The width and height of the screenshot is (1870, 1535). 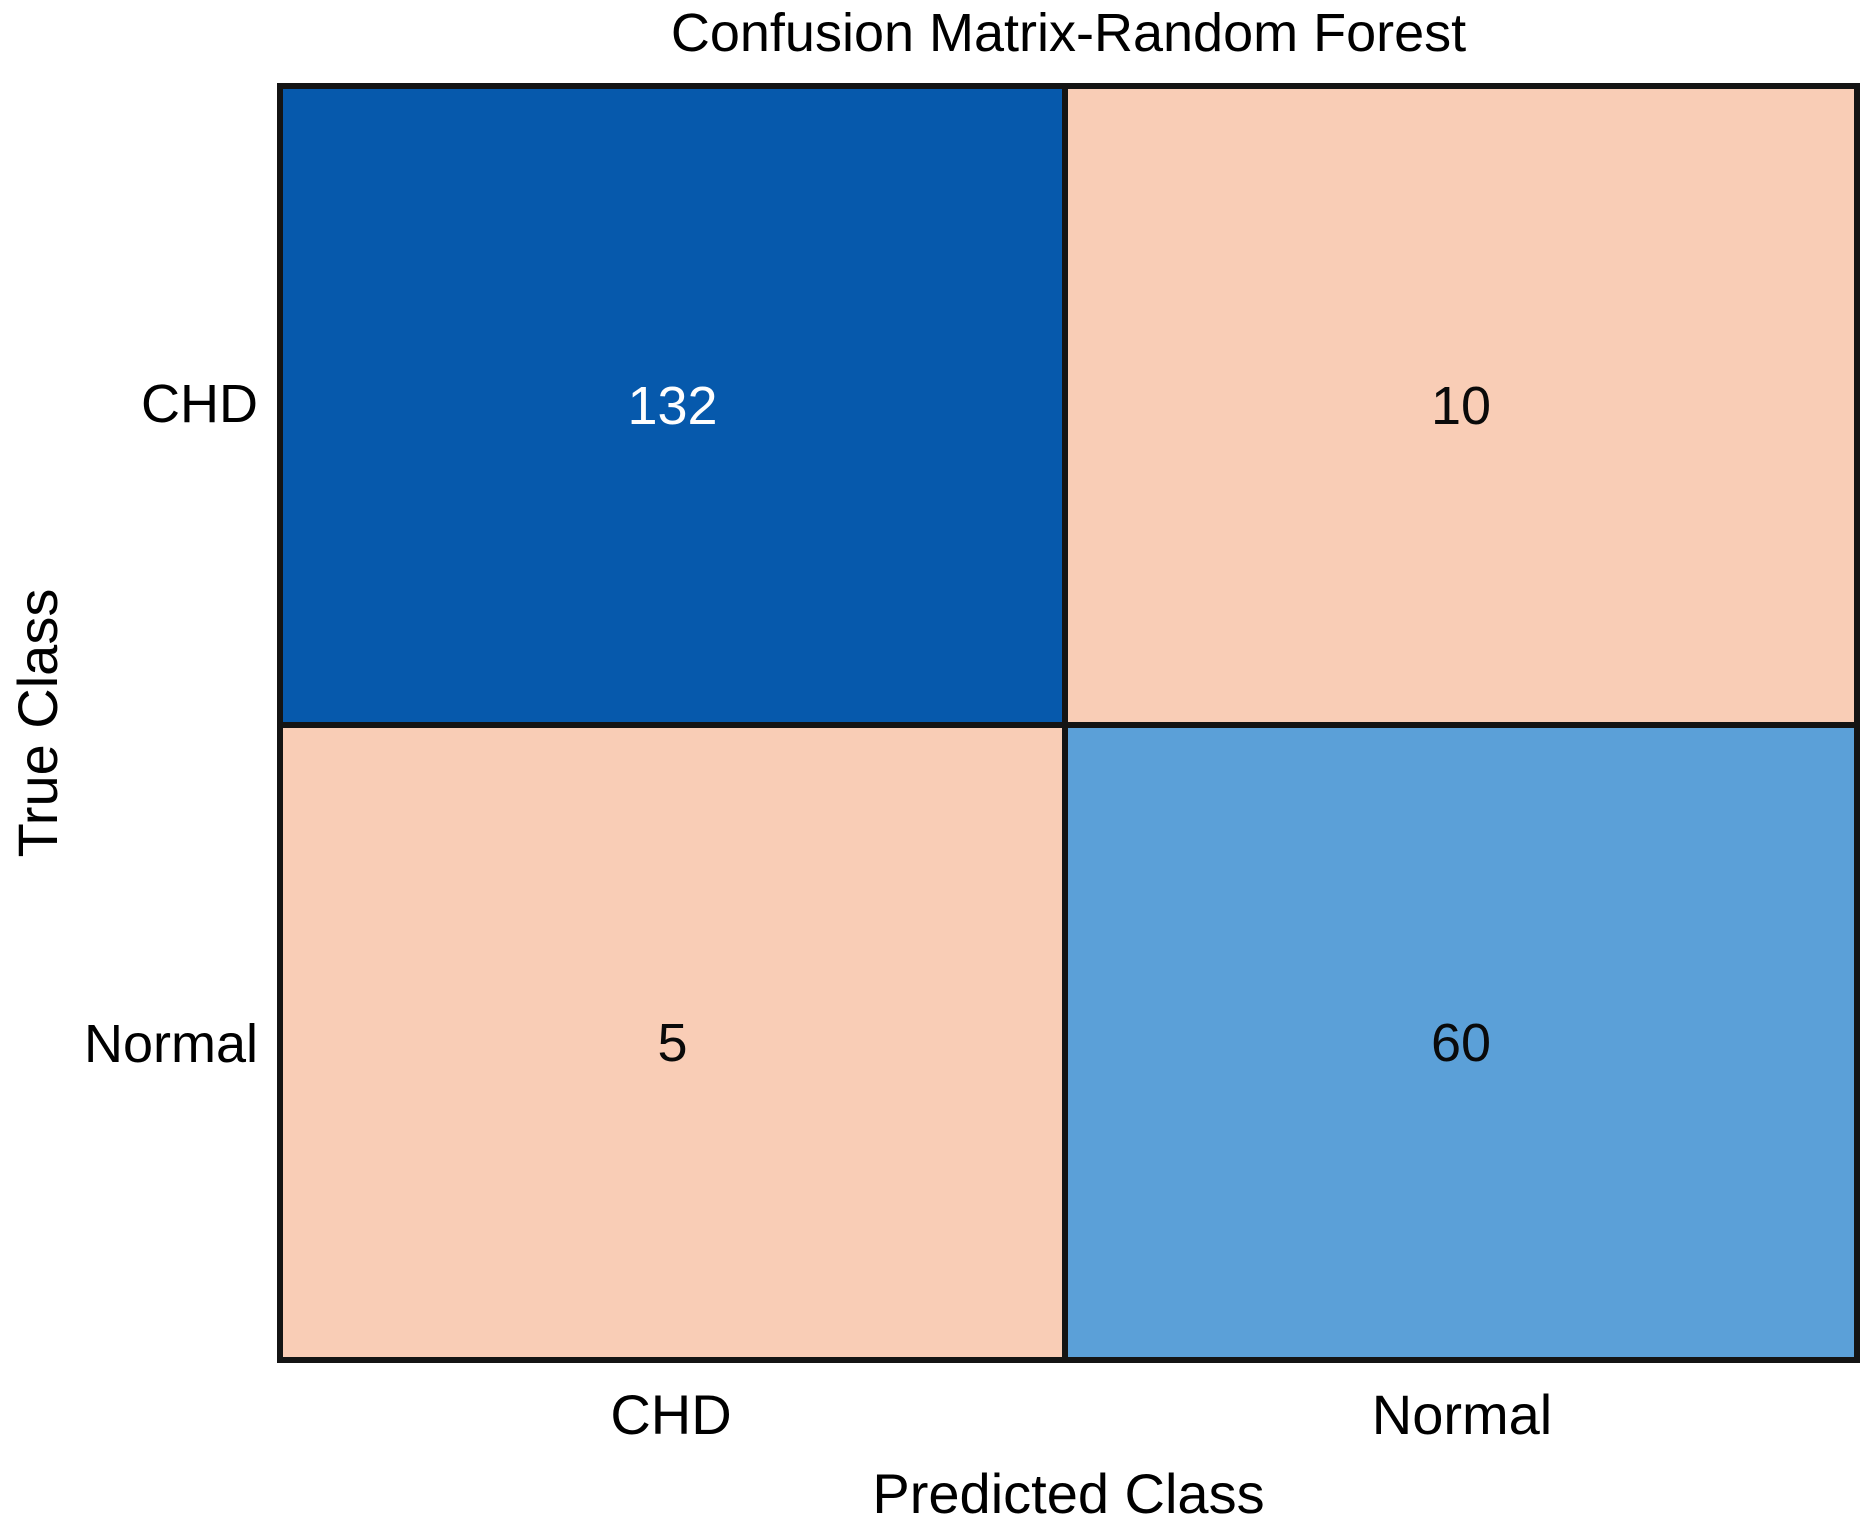 What do you see at coordinates (672, 1042) in the screenshot?
I see `cell-value: 5` at bounding box center [672, 1042].